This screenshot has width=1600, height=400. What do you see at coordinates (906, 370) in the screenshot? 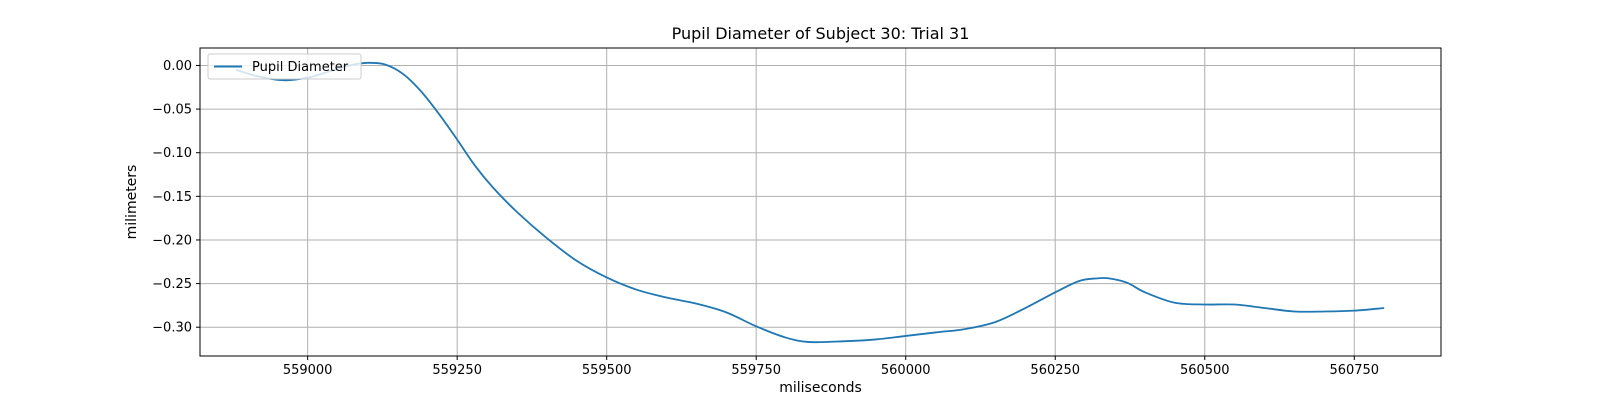
I see `x-tick-label: 560000` at bounding box center [906, 370].